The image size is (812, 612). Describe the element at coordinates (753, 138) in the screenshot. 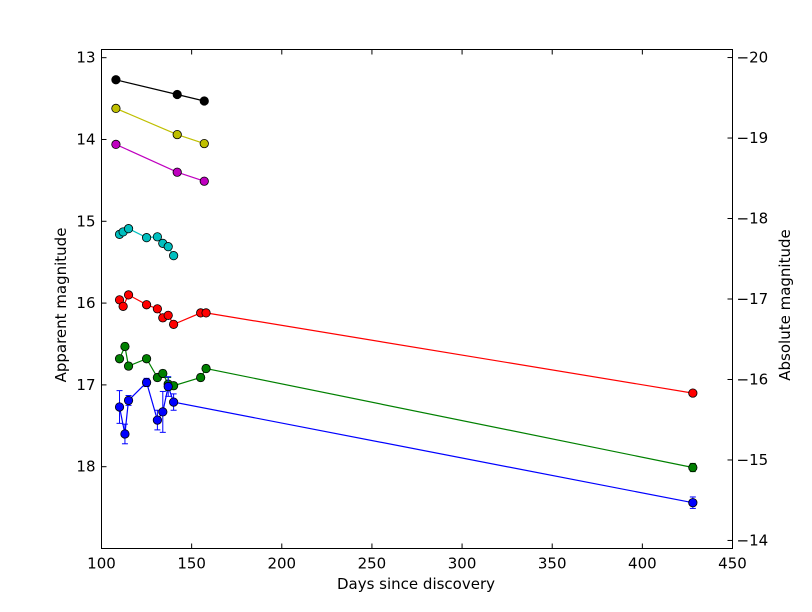

I see `y-tick-label-right: −19` at that location.